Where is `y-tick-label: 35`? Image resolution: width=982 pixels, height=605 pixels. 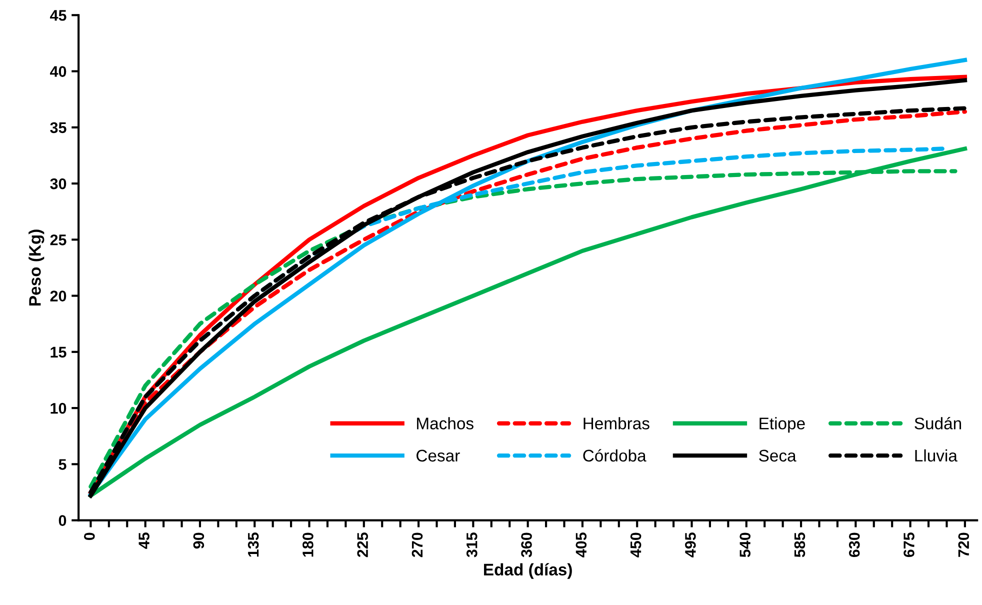 y-tick-label: 35 is located at coordinates (58, 128).